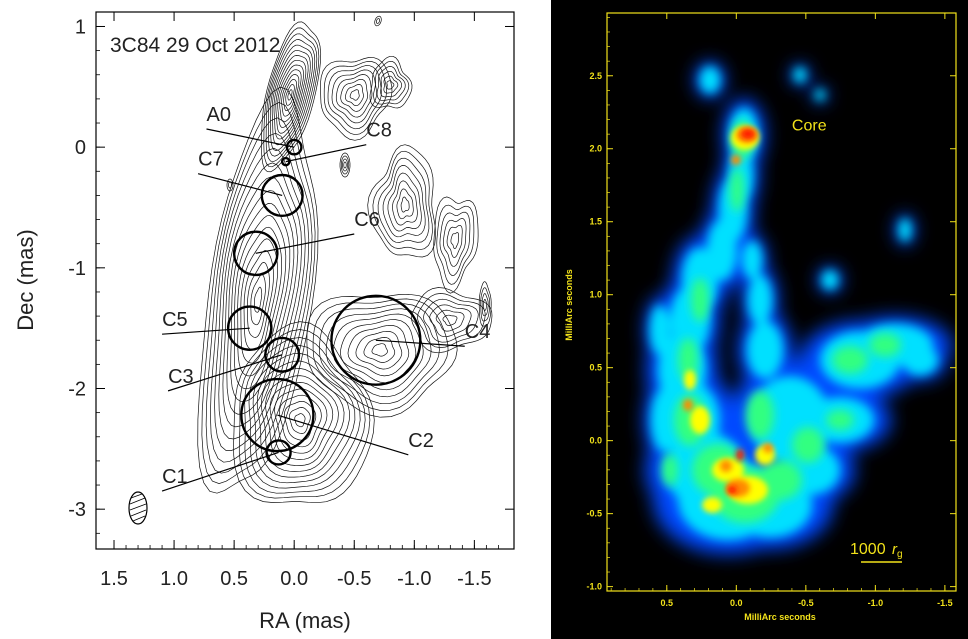 The image size is (968, 639). I want to click on intensity-blob-yellow, so click(700, 420).